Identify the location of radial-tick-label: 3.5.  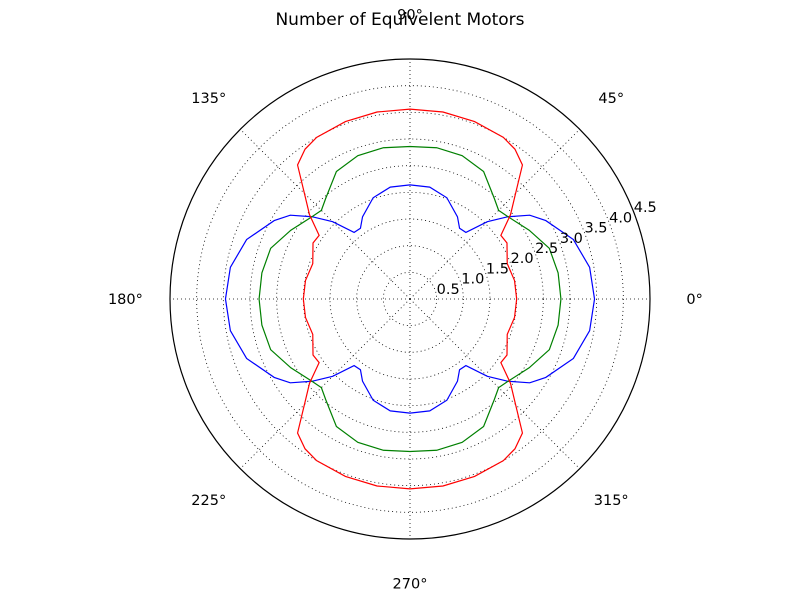
(595, 229).